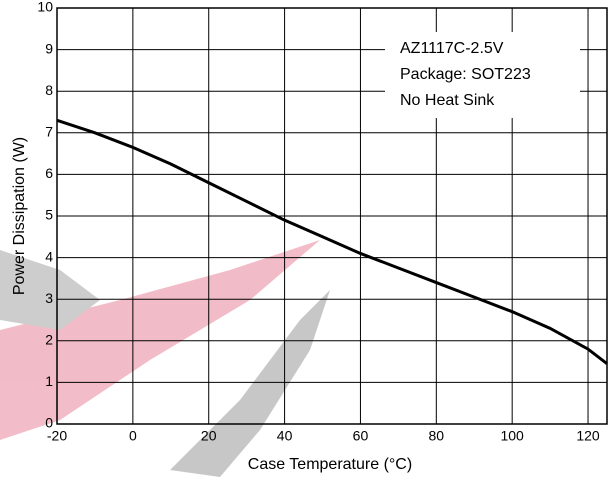 Image resolution: width=615 pixels, height=482 pixels. What do you see at coordinates (49, 256) in the screenshot?
I see `y-tick-label: 4` at bounding box center [49, 256].